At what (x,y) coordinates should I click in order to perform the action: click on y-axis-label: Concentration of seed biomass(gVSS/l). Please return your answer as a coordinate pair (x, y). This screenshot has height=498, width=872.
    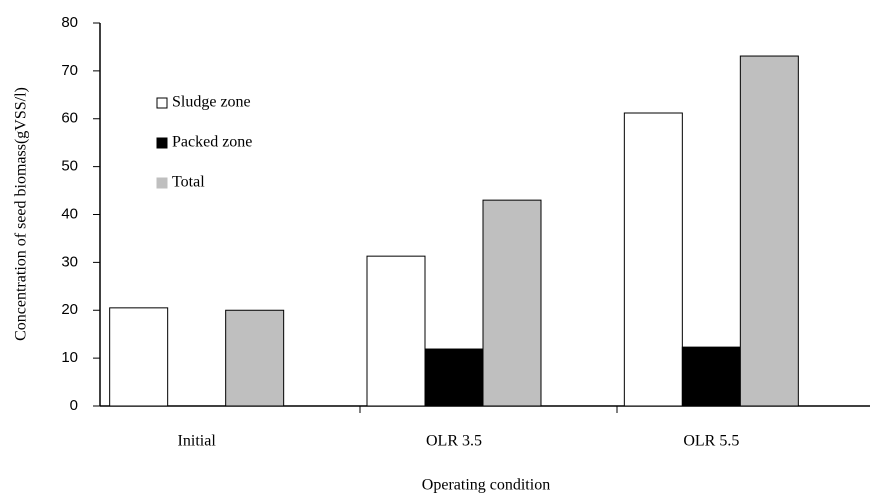
    Looking at the image, I should click on (21, 214).